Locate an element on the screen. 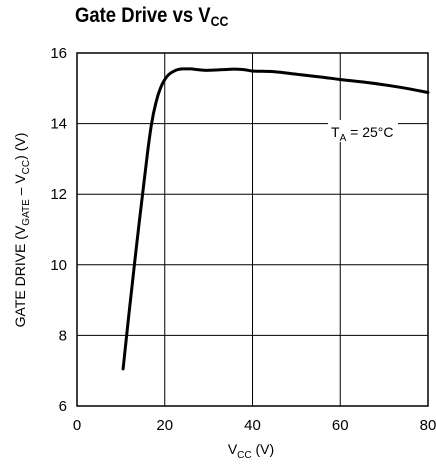 The width and height of the screenshot is (436, 464). x-tick-label: 0 is located at coordinates (77, 425).